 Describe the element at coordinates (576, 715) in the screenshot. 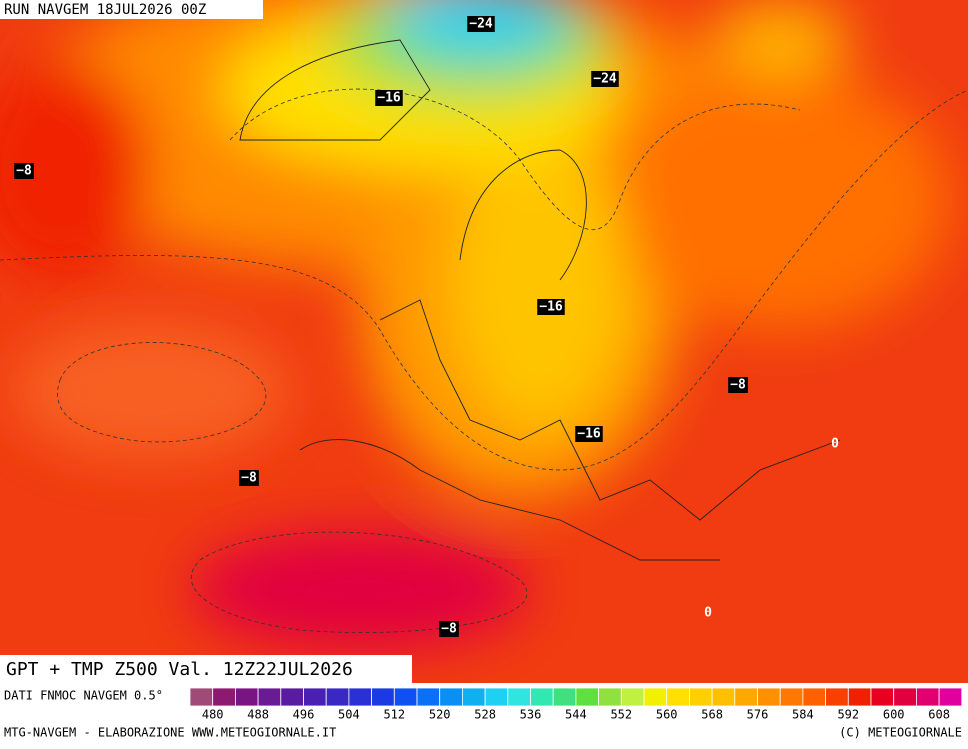

I see `colorbar-label: 544` at that location.